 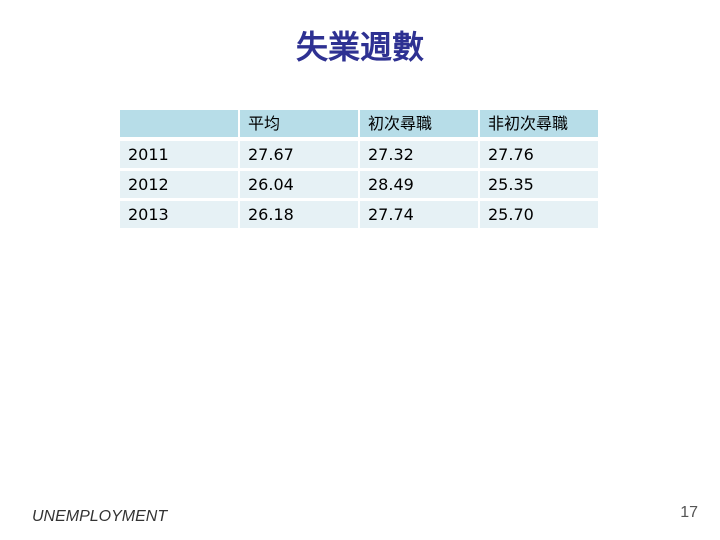 What do you see at coordinates (419, 214) in the screenshot?
I see `table-cell: 27.74` at bounding box center [419, 214].